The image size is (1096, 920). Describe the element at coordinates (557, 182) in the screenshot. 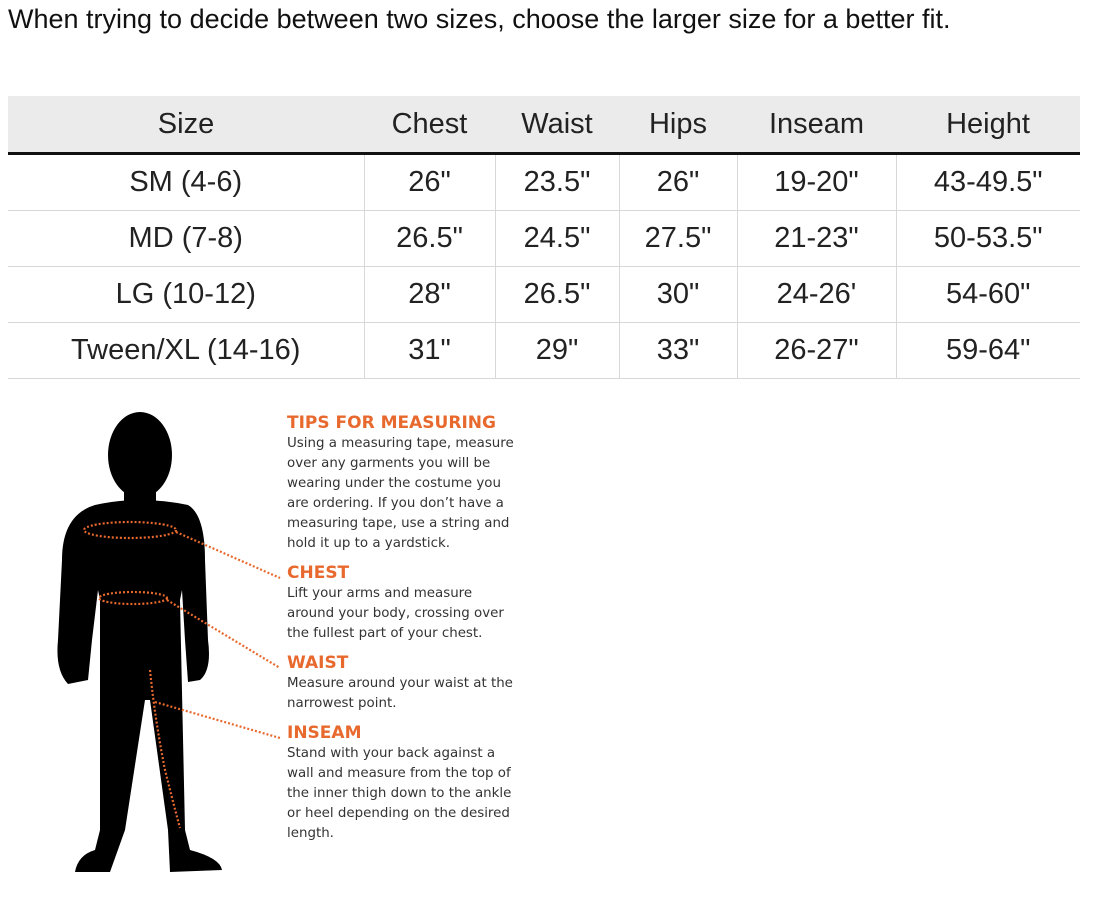

I see `table-cell: 23.5"` at that location.